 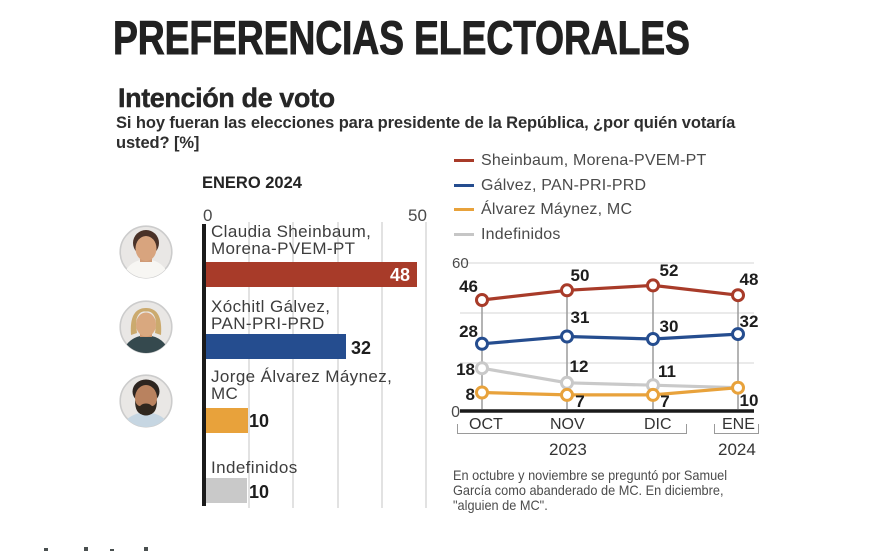 I want to click on svg-text: 8, so click(x=470, y=394).